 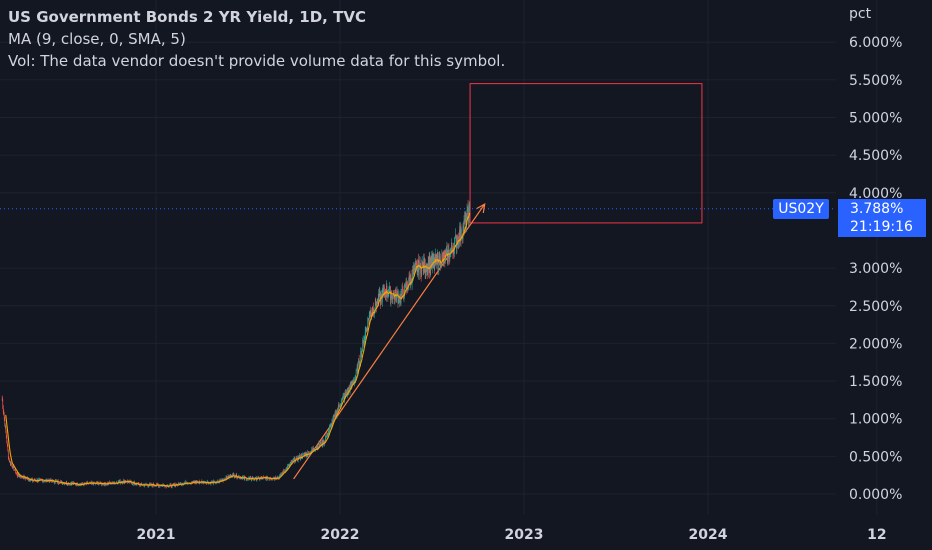 What do you see at coordinates (586, 153) in the screenshot?
I see `rectangle-drawing` at bounding box center [586, 153].